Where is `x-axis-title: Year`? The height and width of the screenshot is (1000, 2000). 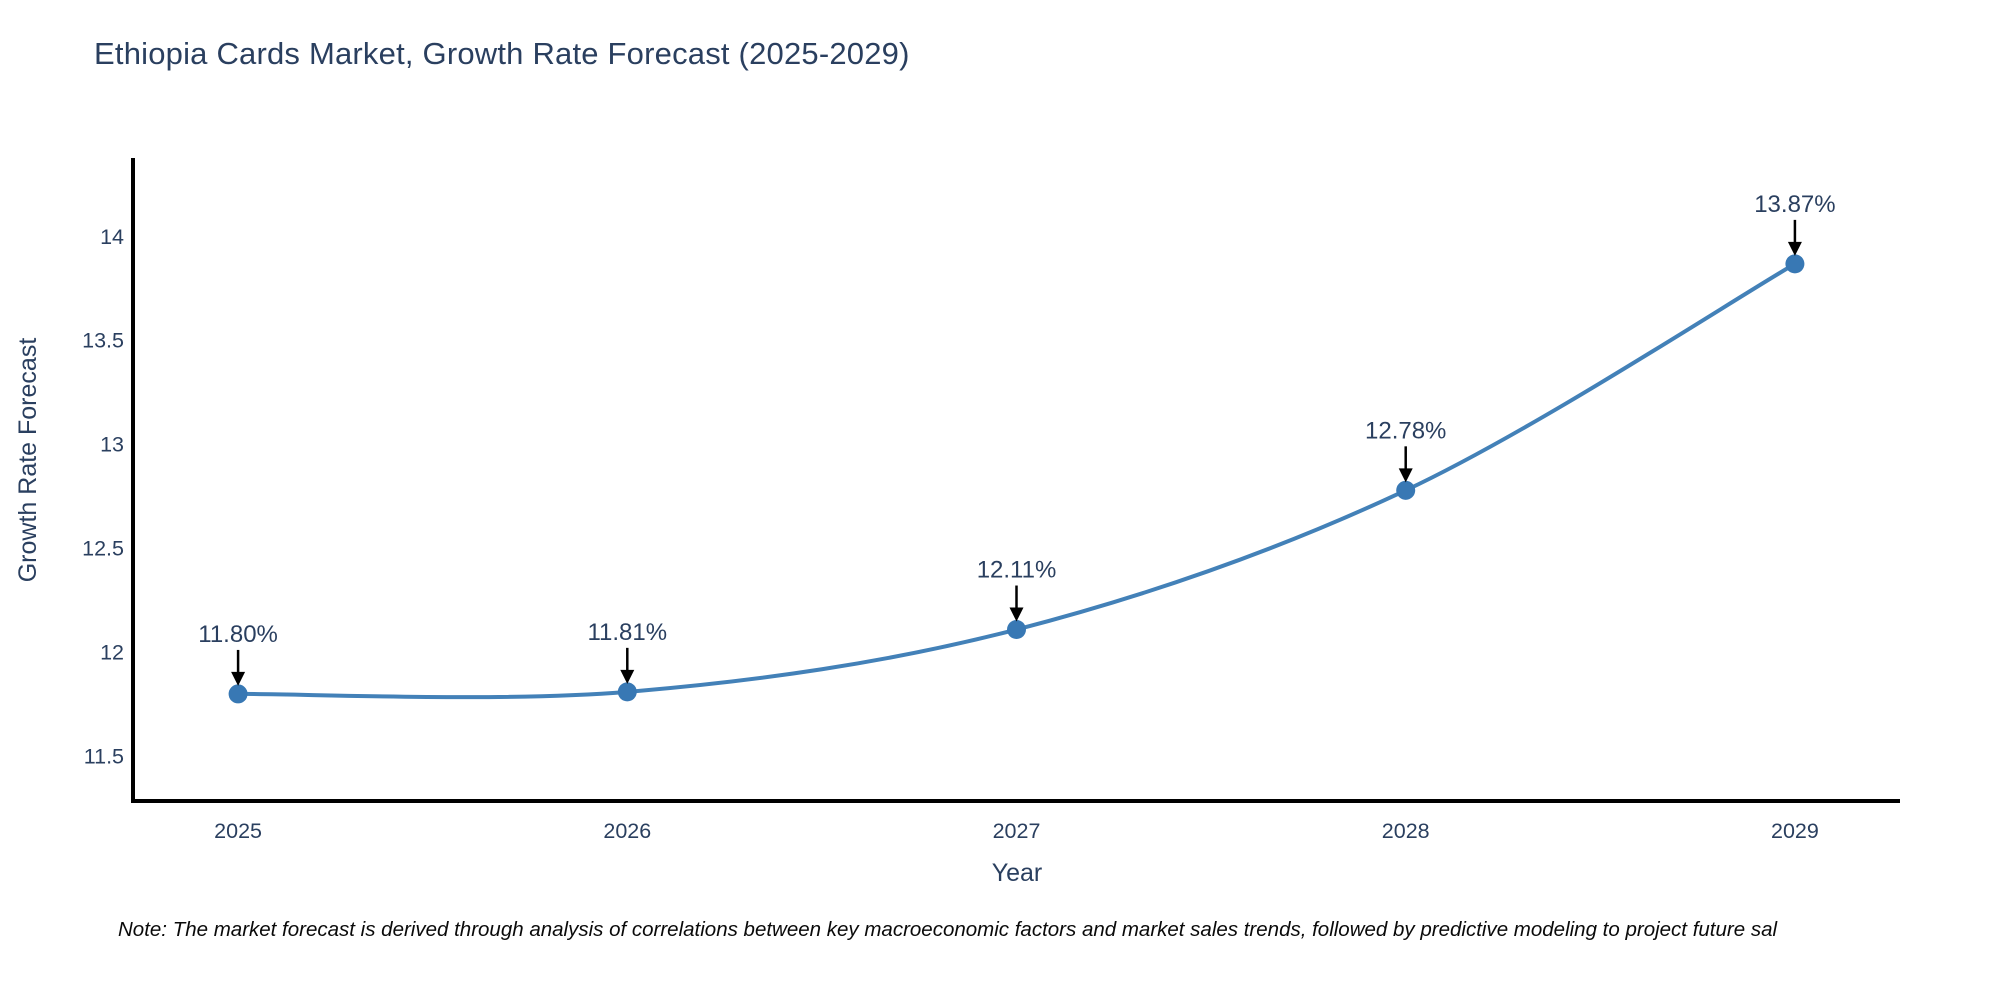 x-axis-title: Year is located at coordinates (1017, 873).